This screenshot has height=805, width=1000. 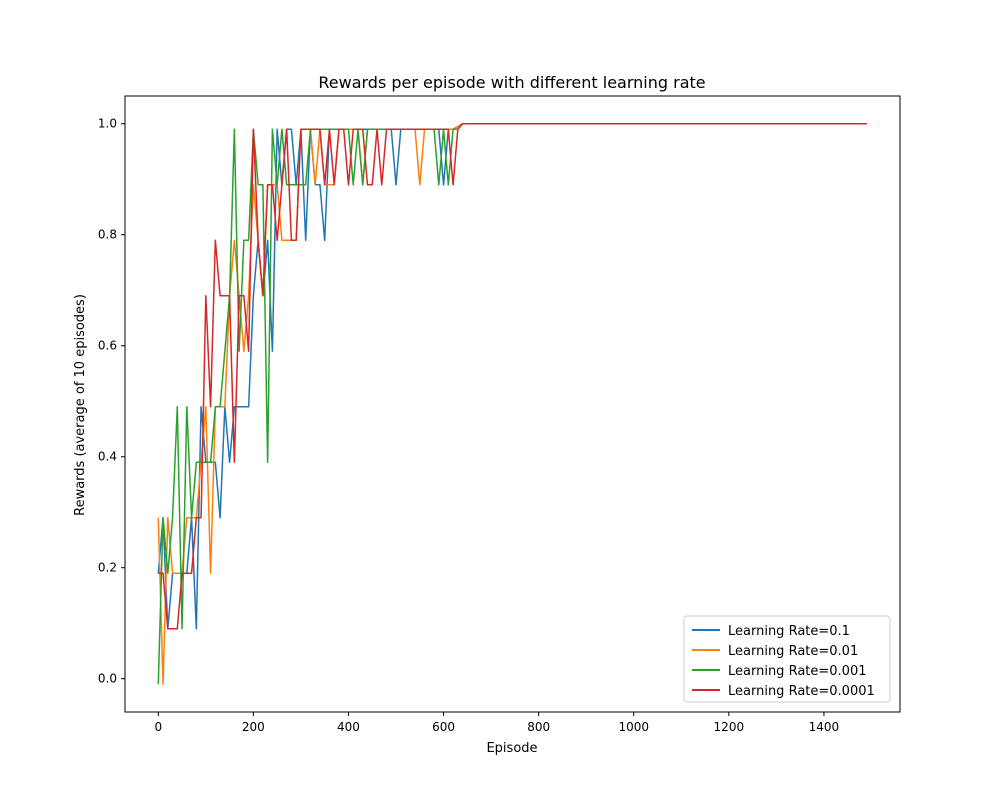 I want to click on y-tick-label: 0.8, so click(x=107, y=235).